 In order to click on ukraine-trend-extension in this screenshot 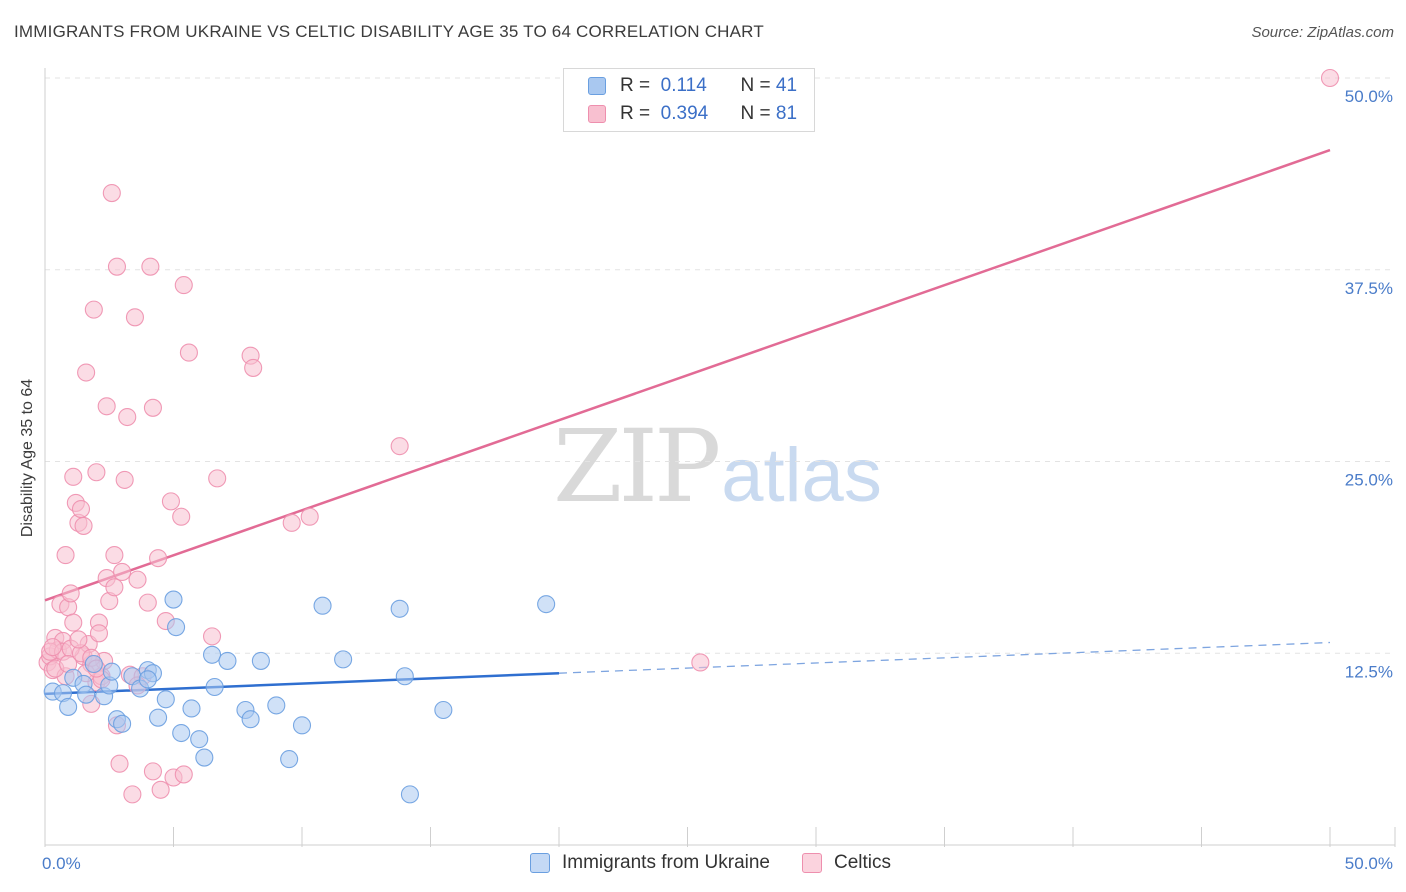, I will do `click(944, 657)`.